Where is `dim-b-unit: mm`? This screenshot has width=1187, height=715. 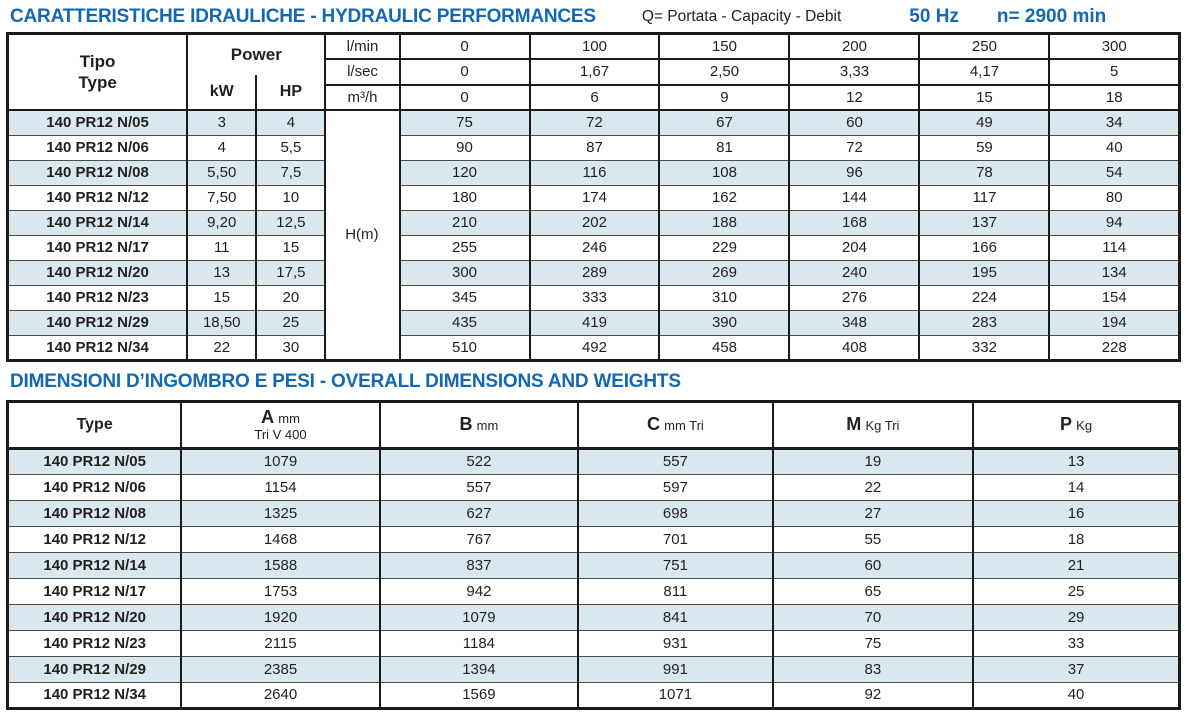
dim-b-unit: mm is located at coordinates (487, 425).